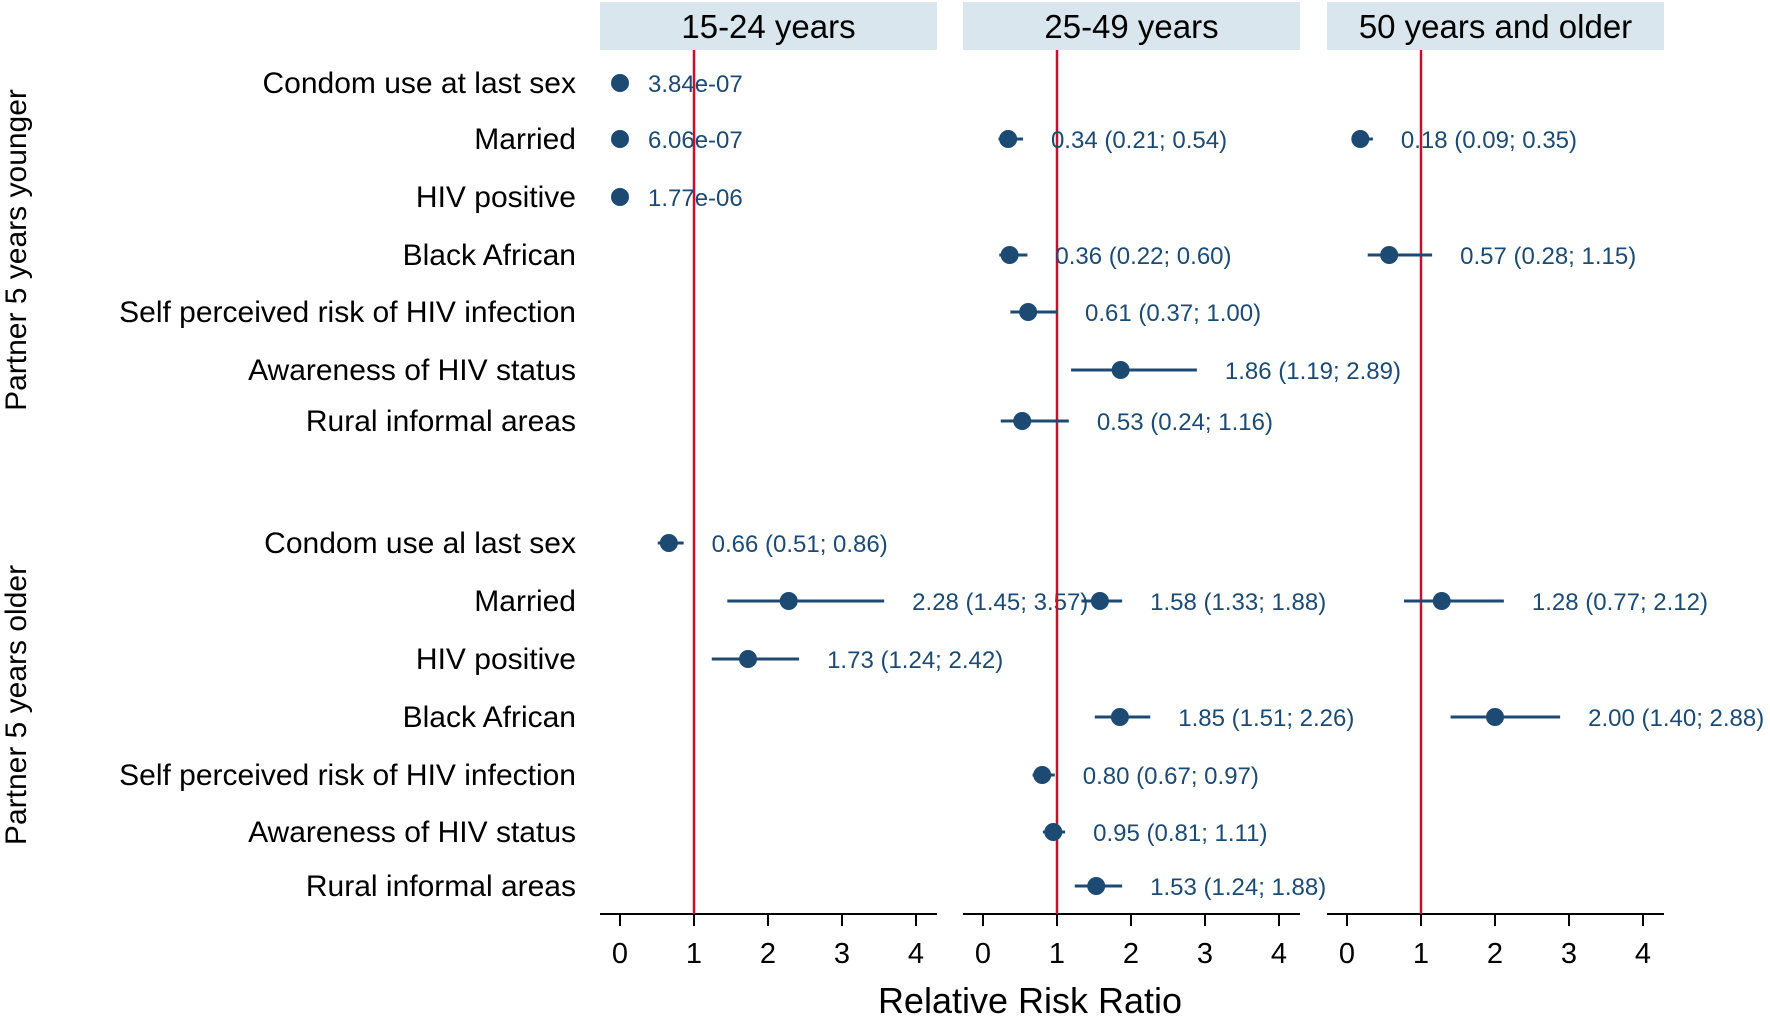 The image size is (1770, 1021). I want to click on row-label-1-self-perceived-risk-of-hiv-infection: Self perceived risk of HIV infection, so click(347, 775).